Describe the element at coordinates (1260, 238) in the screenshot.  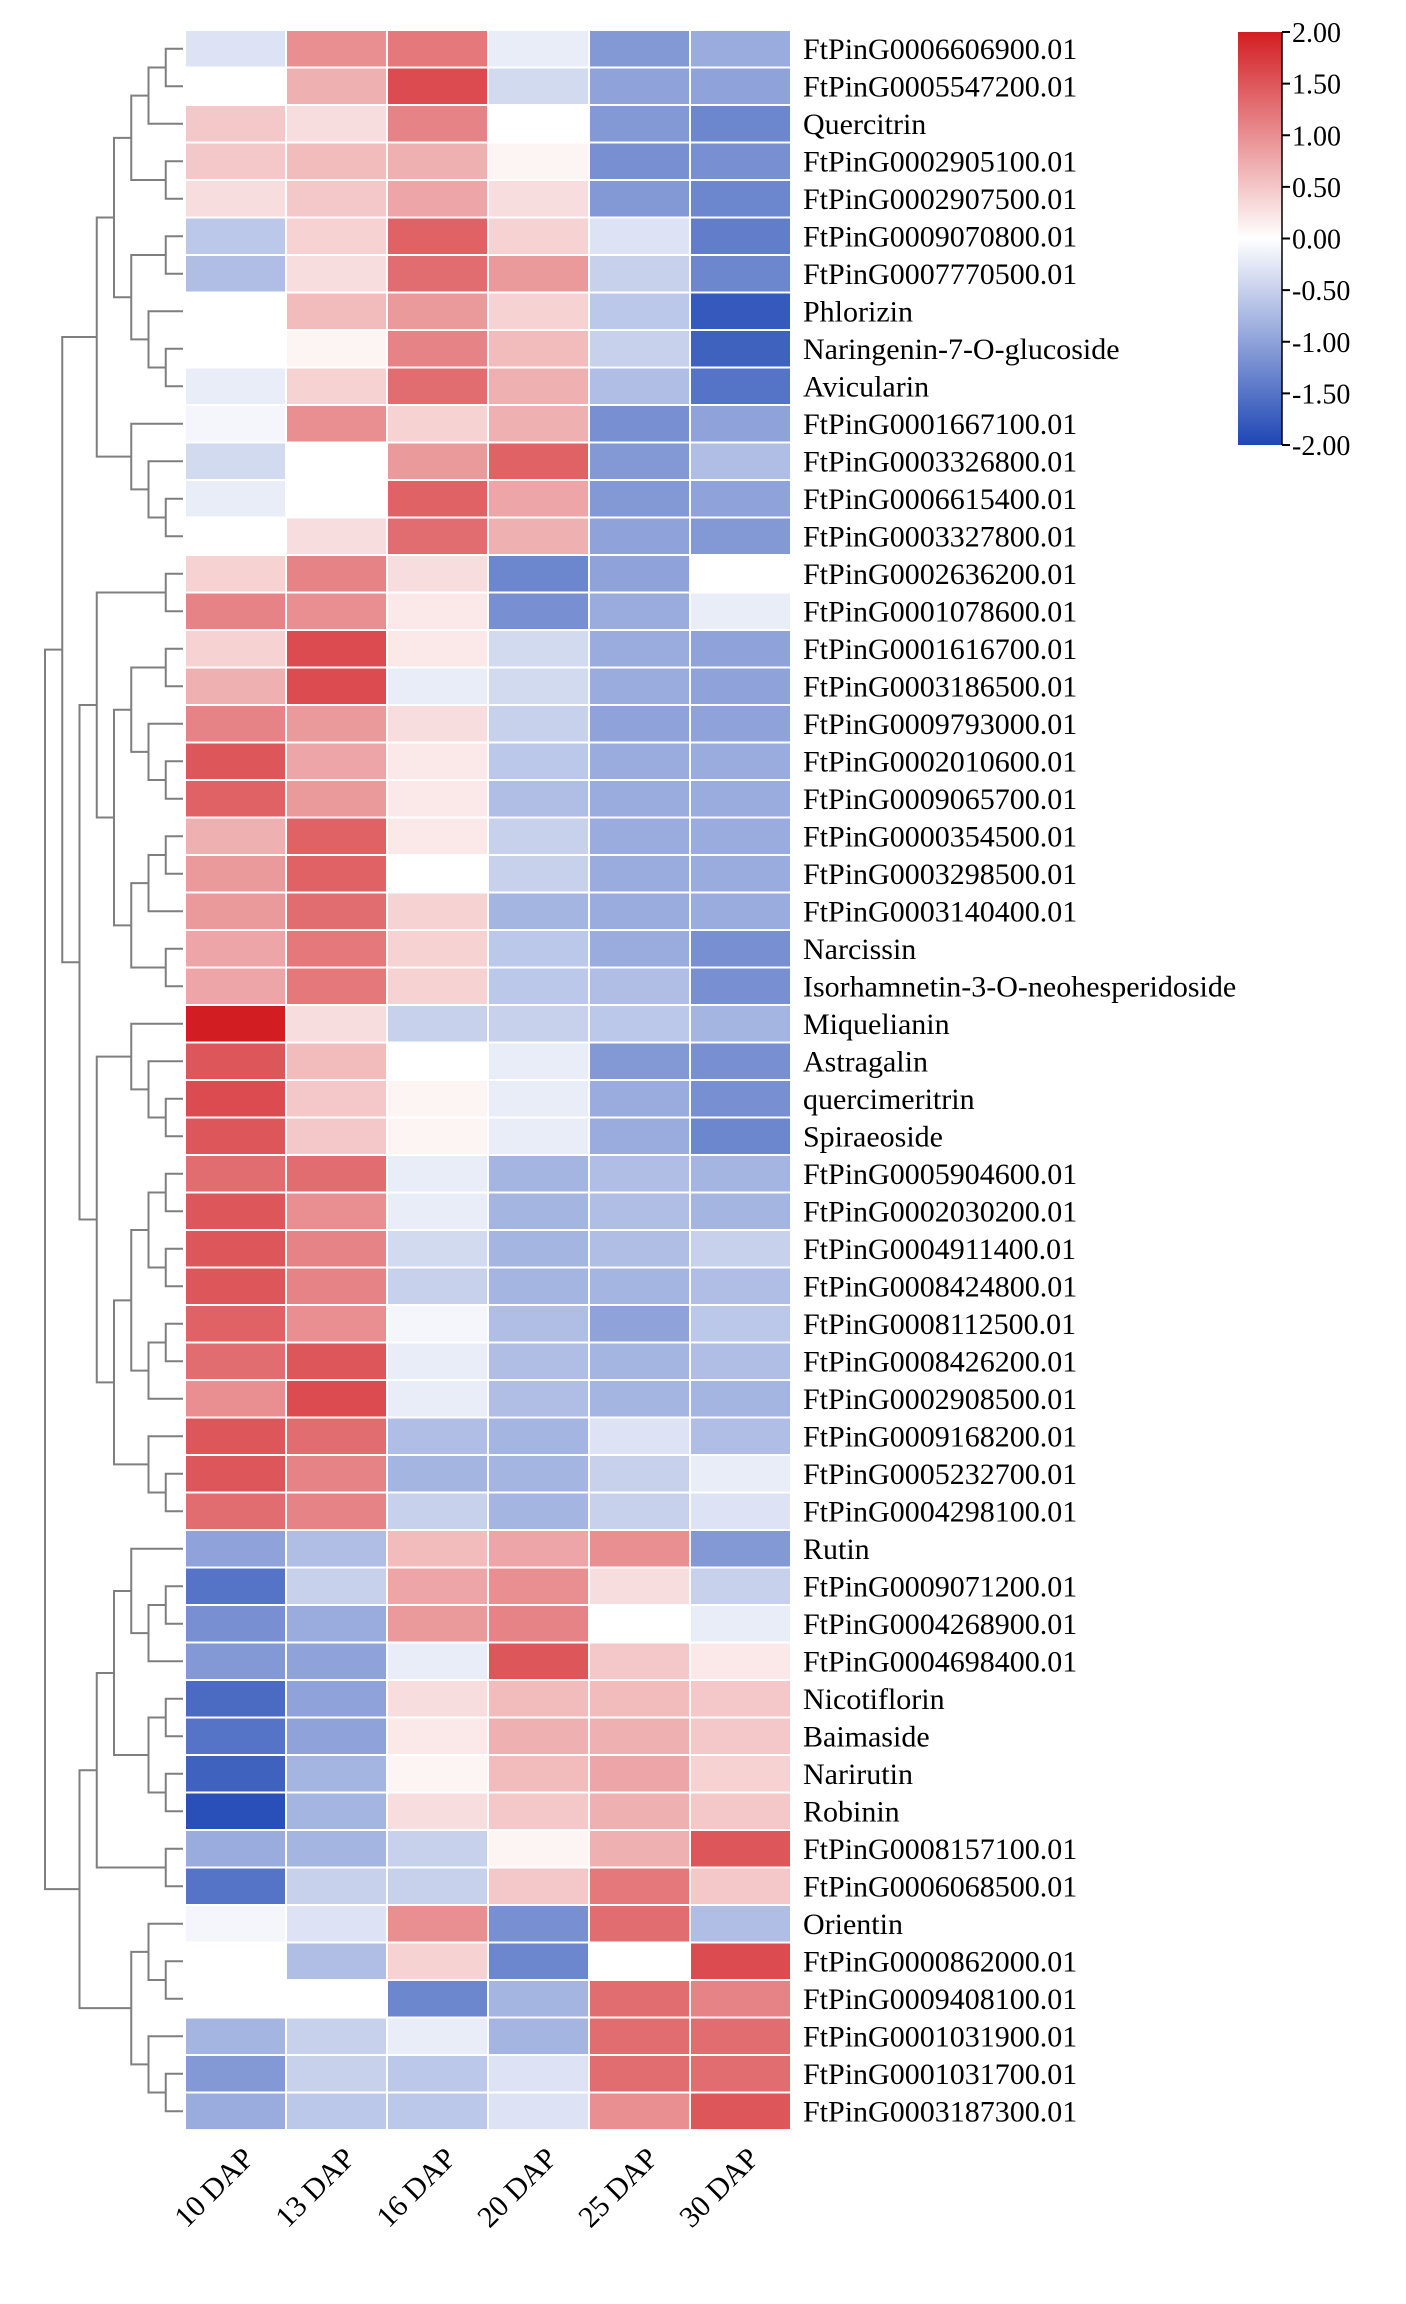
I see `color-legend-bar` at that location.